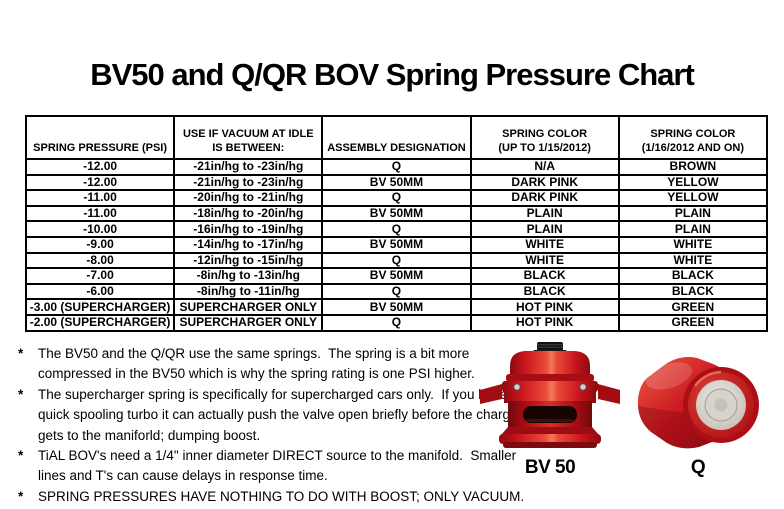  Describe the element at coordinates (693, 147) in the screenshot. I see `header-line: (1/16/2012 AND ON)` at that location.